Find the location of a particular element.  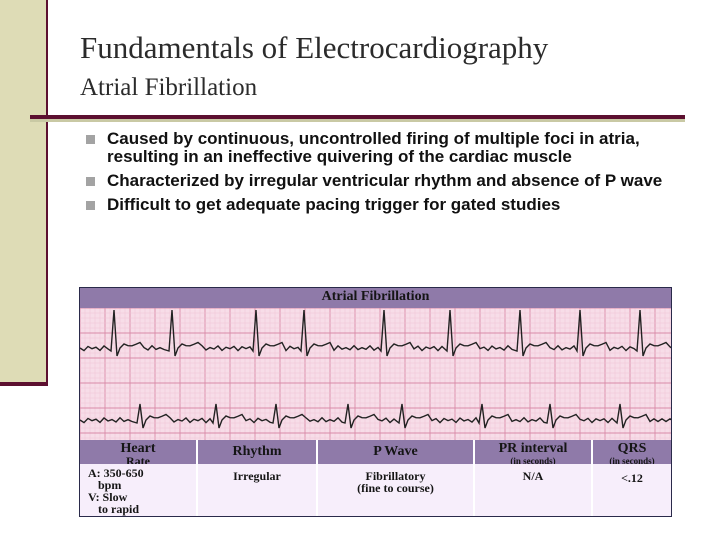

header-p-wave: P Wave is located at coordinates (395, 451).